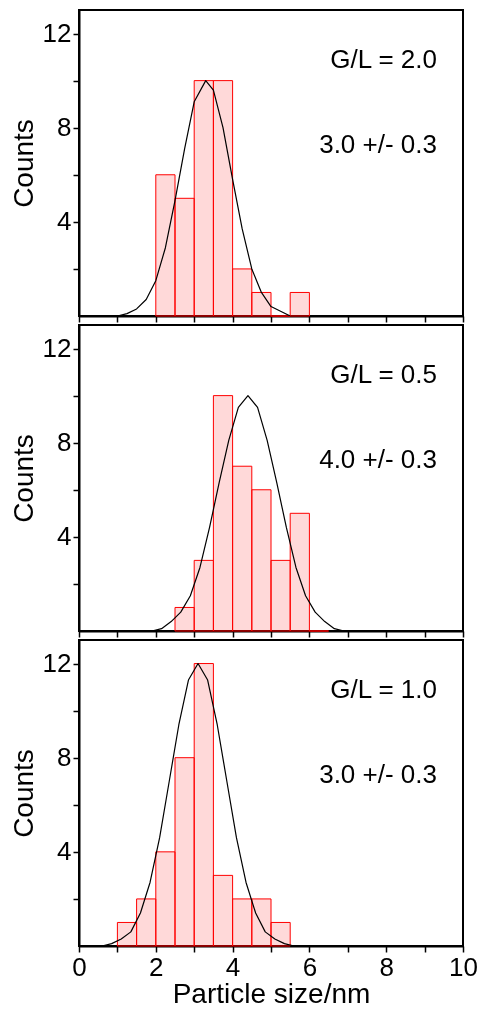 The width and height of the screenshot is (491, 1026). I want to click on annotation: G/L = 2.0, so click(383, 59).